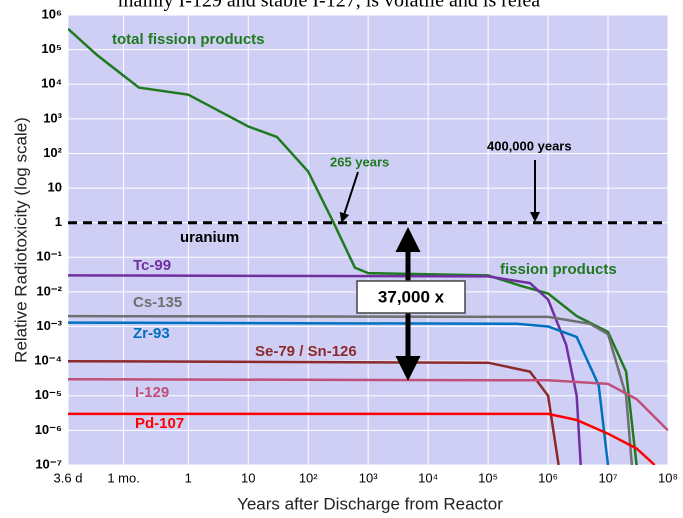 This screenshot has width=683, height=518. I want to click on series-label: Se-79 / Sn-126, so click(306, 351).